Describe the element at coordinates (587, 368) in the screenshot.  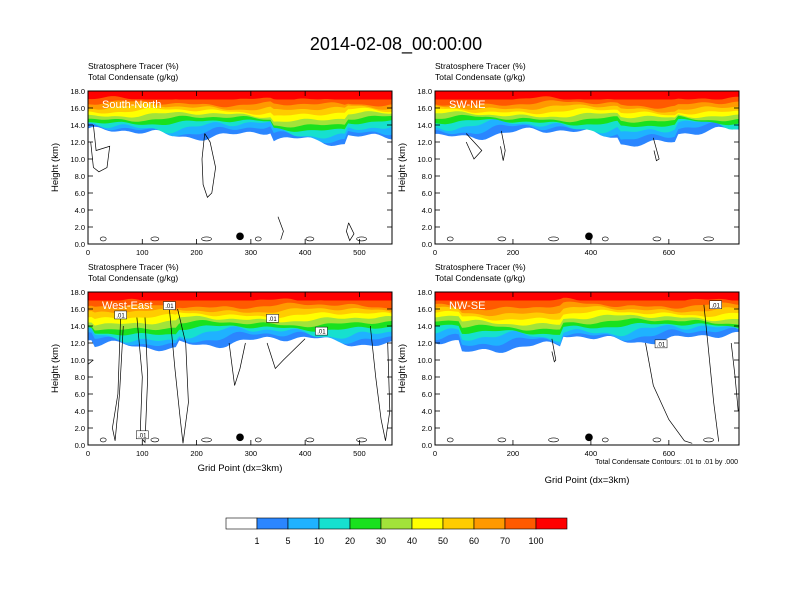
I see `plot-area: .01 .01` at that location.